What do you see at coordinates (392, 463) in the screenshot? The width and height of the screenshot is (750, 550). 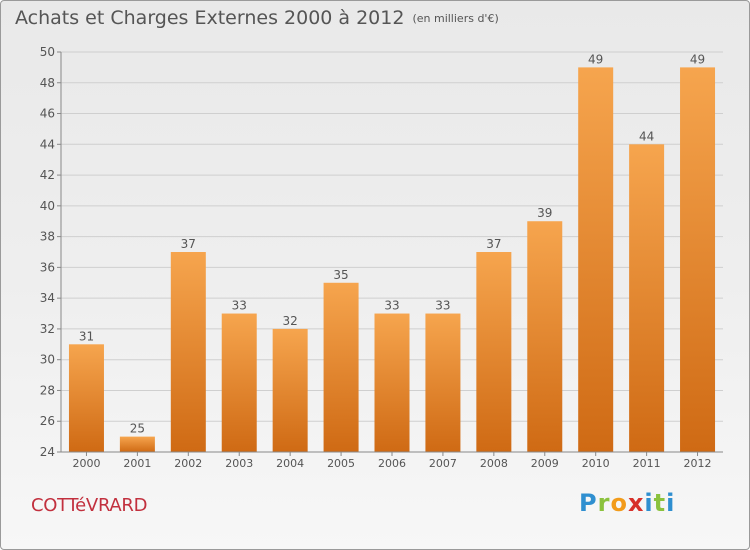 I see `x-tick-label: 2006` at bounding box center [392, 463].